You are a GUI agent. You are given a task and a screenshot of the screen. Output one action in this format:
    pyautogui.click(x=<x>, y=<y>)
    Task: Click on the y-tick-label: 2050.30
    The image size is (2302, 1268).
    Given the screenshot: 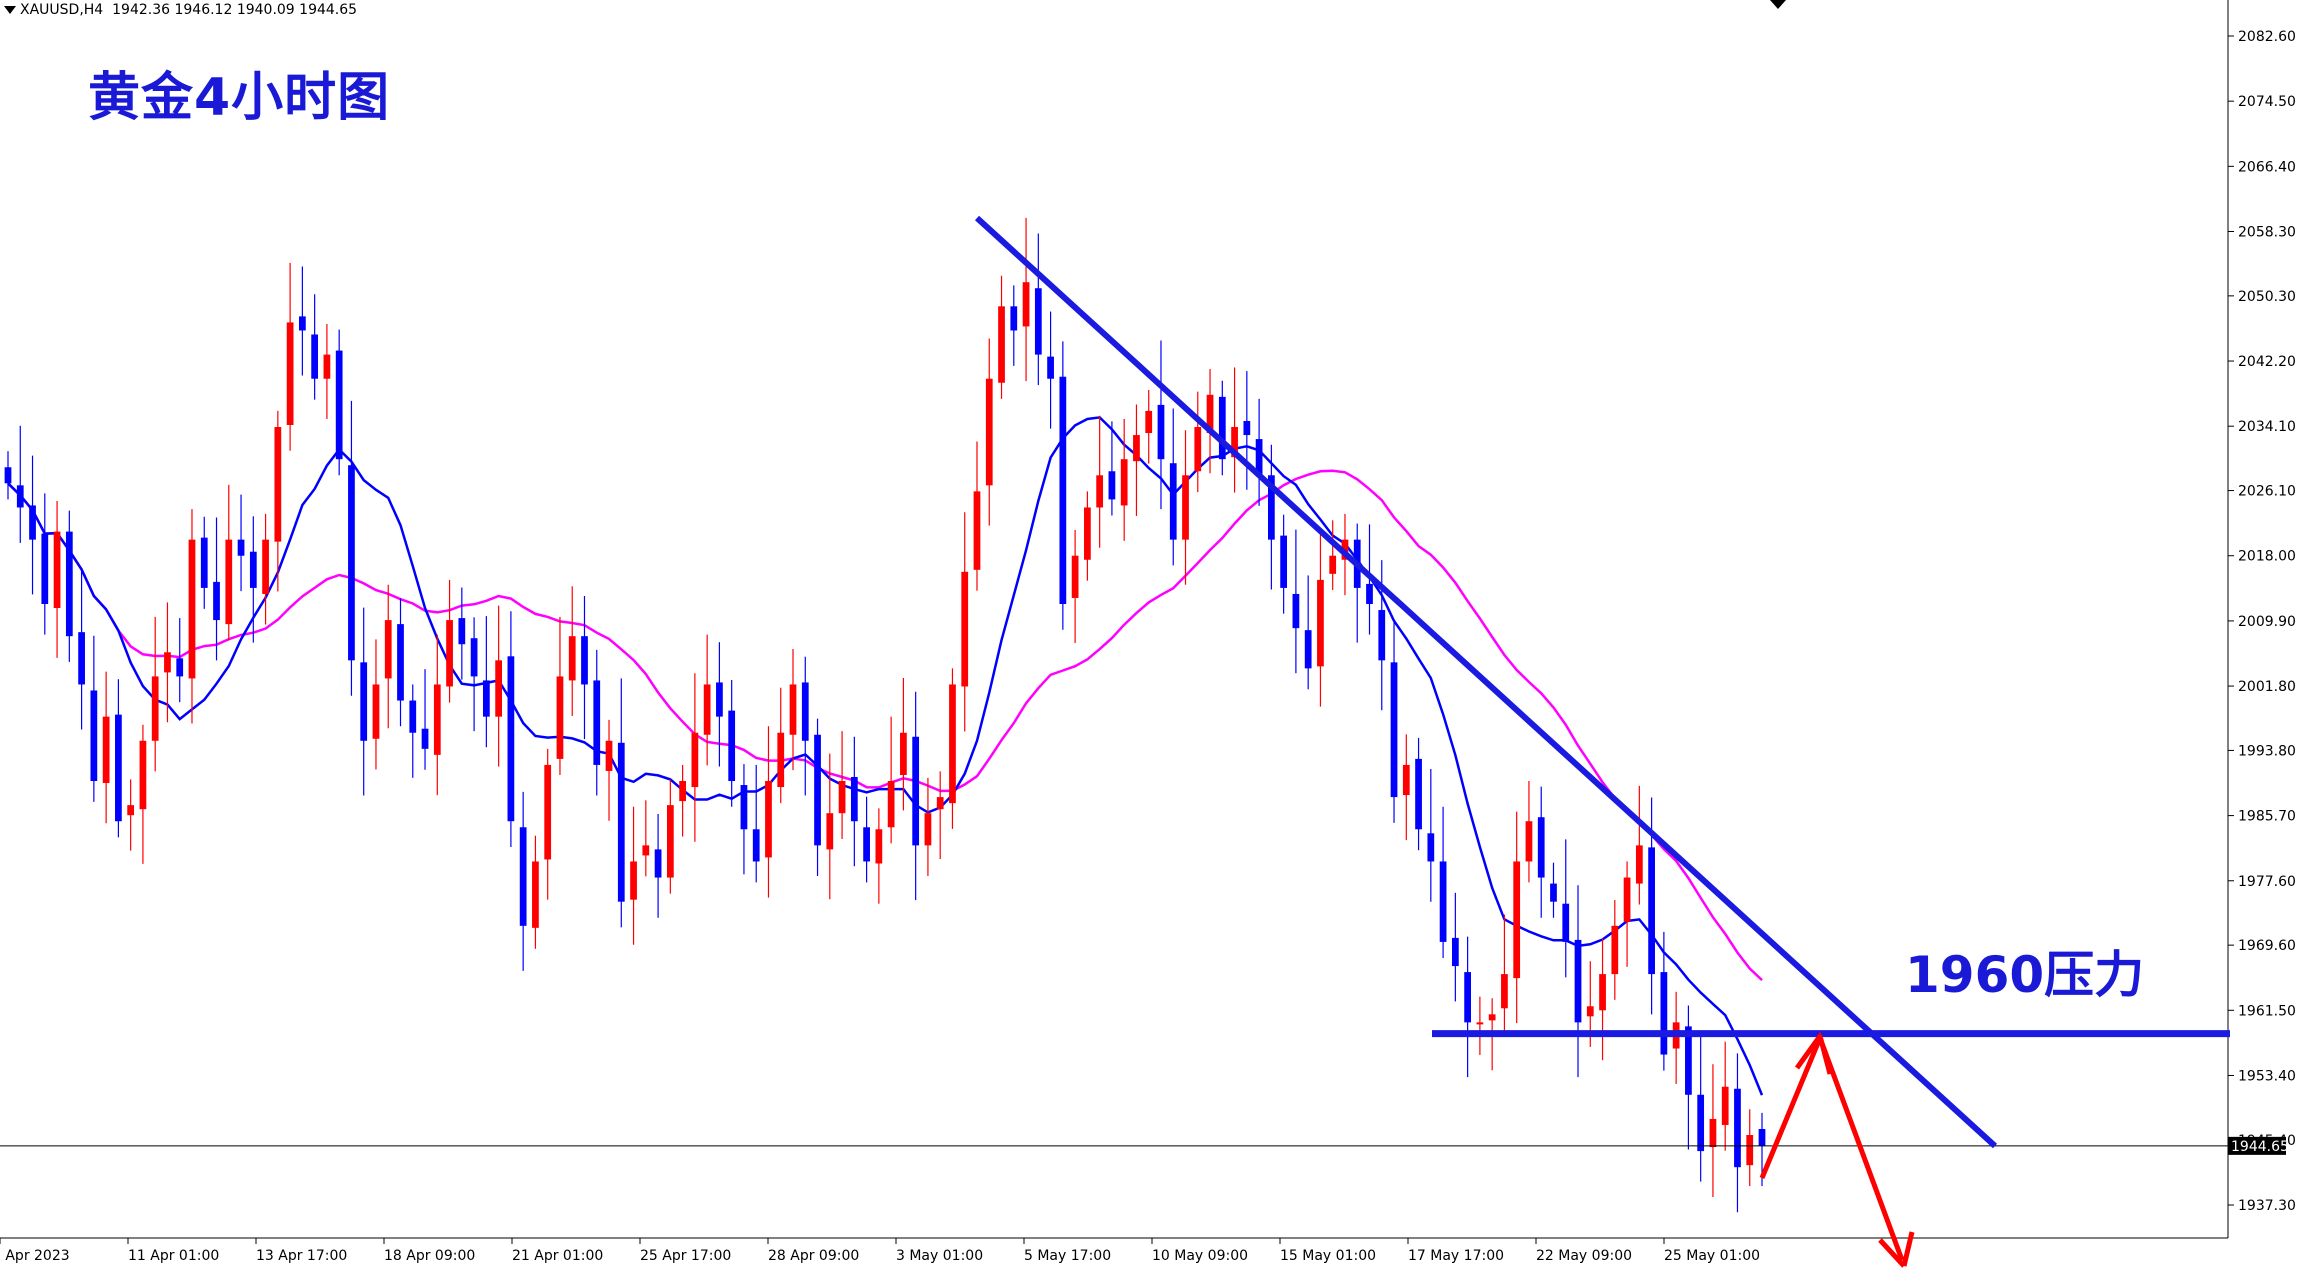 What is the action you would take?
    pyautogui.click(x=2267, y=297)
    